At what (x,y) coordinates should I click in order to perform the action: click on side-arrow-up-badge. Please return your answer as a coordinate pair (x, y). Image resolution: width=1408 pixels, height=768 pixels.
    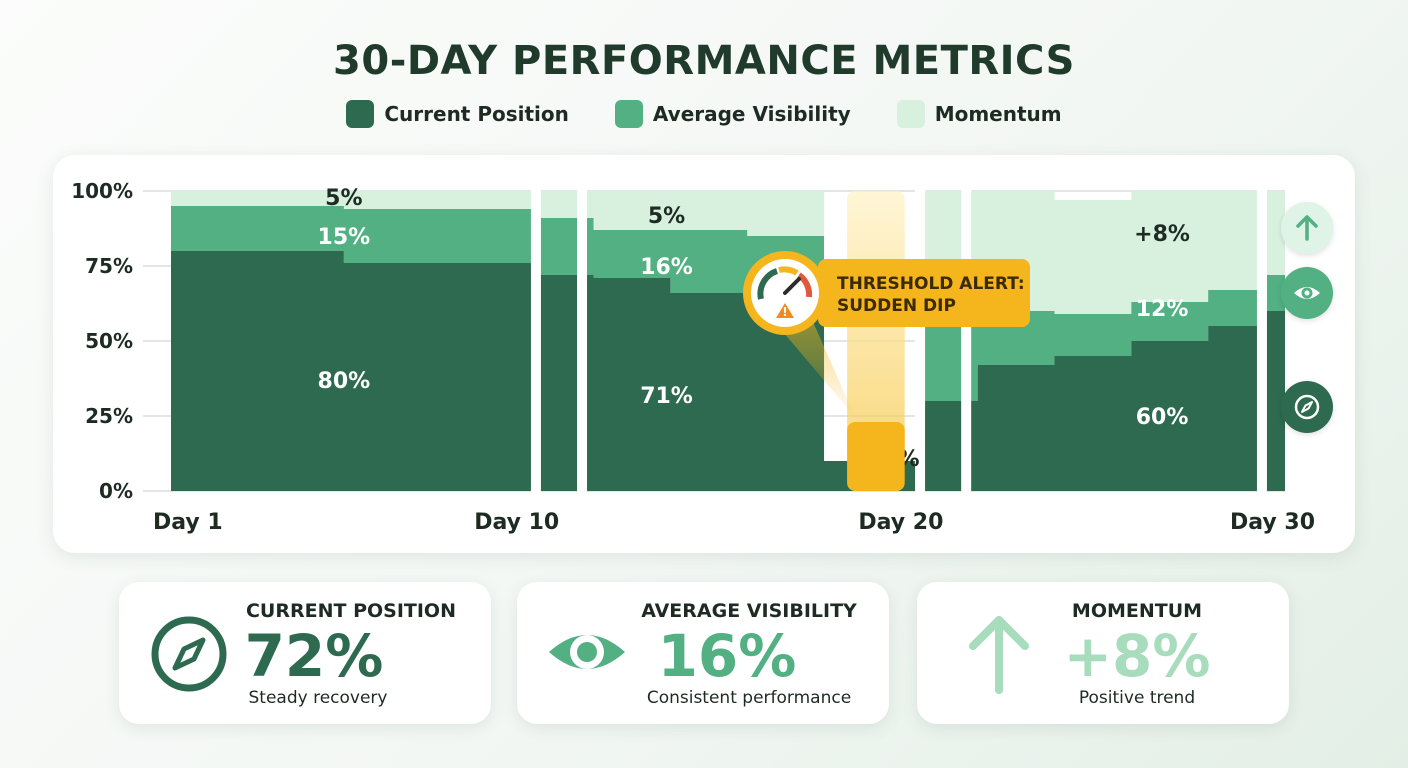
    Looking at the image, I should click on (1307, 228).